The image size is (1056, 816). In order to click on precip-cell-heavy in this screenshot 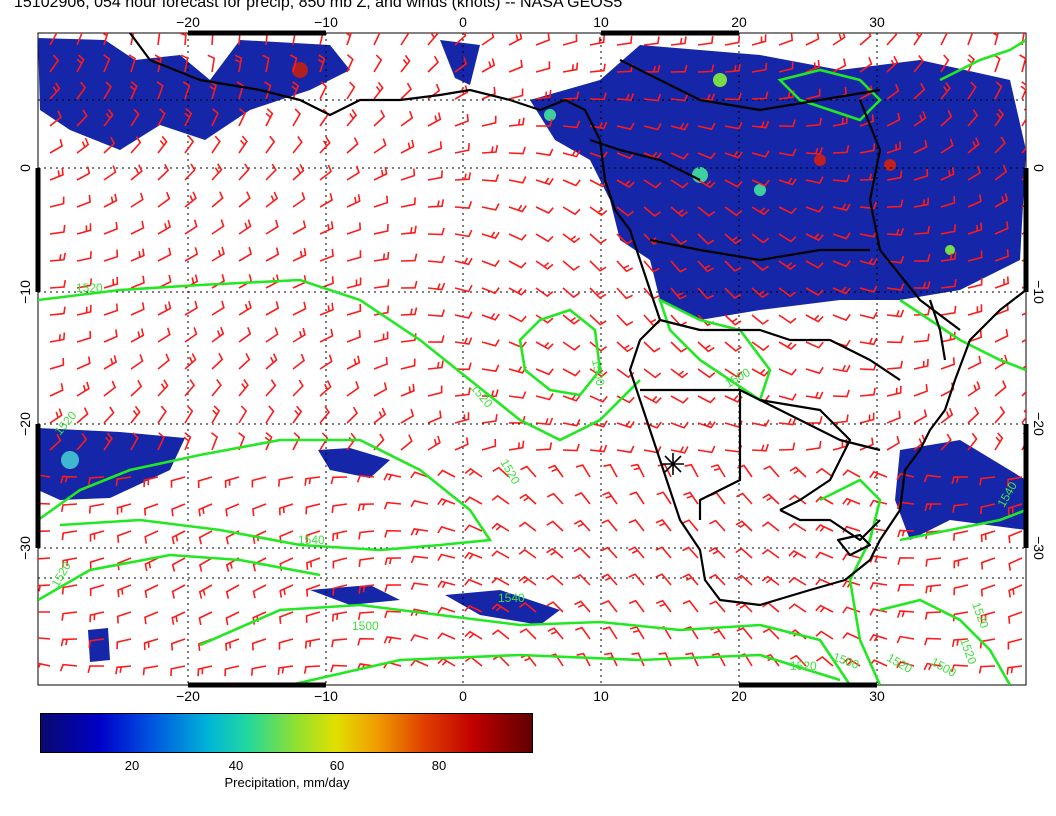, I will do `click(890, 165)`.